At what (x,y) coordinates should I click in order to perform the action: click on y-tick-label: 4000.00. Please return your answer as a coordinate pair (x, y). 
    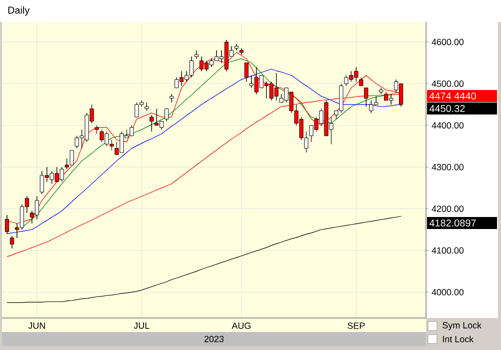
    Looking at the image, I should click on (448, 292).